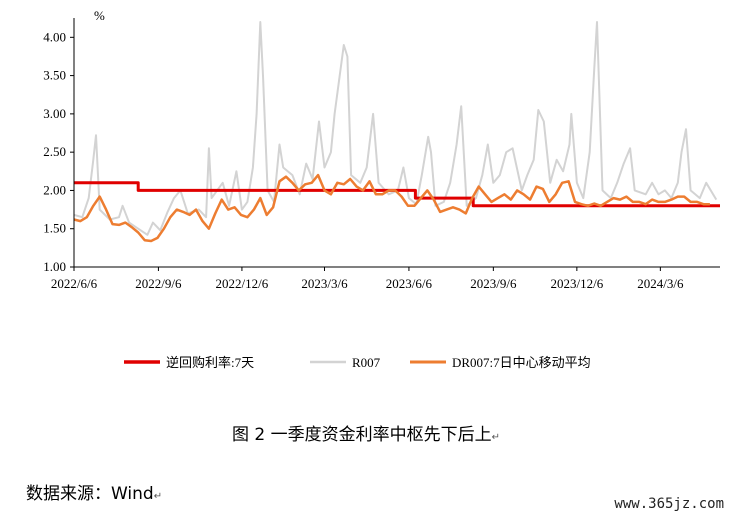  I want to click on figure-caption: 图 2 一季度资金利率中枢先下后上↵, so click(366, 432).